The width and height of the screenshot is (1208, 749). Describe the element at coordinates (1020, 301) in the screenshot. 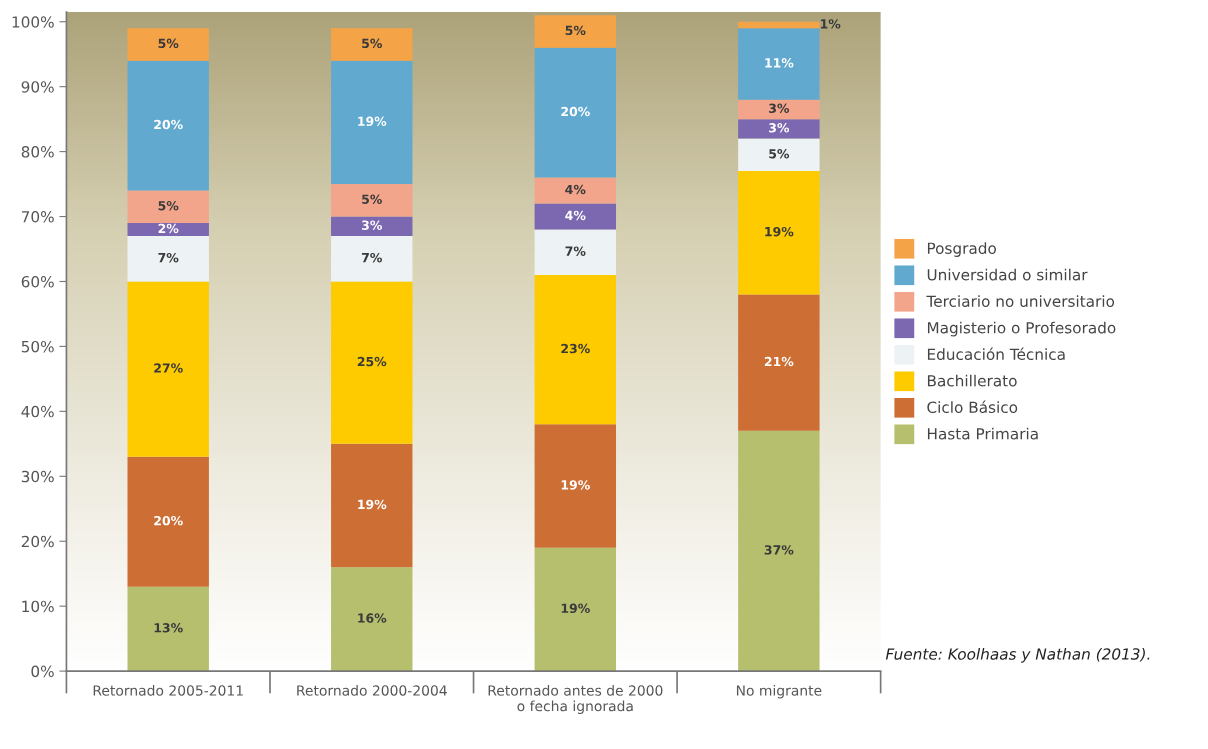

I see `legend-label: Terciario no universitario` at that location.